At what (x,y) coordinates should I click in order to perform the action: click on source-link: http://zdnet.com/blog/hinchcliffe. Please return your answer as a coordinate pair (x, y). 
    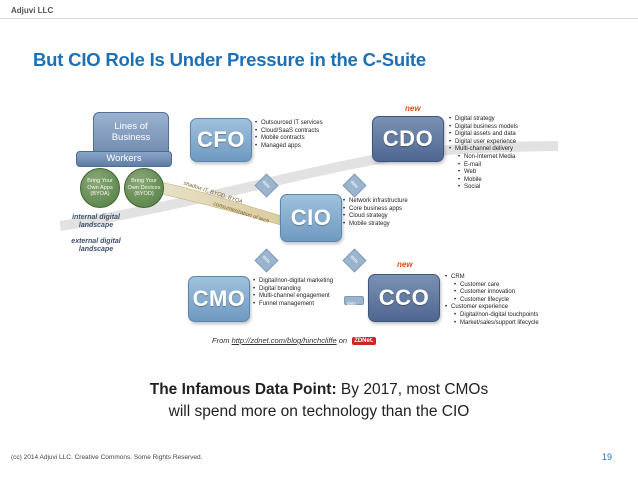
    Looking at the image, I should click on (284, 340).